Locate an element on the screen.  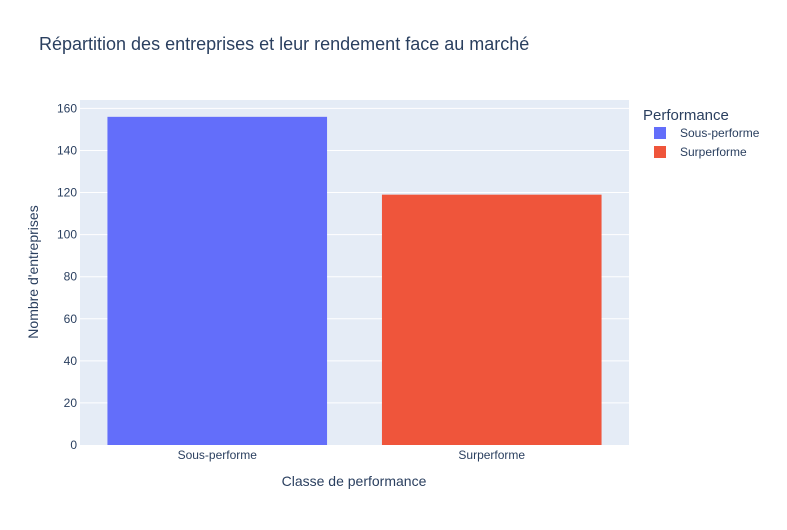
legend-item: Surperforme is located at coordinates (700, 152).